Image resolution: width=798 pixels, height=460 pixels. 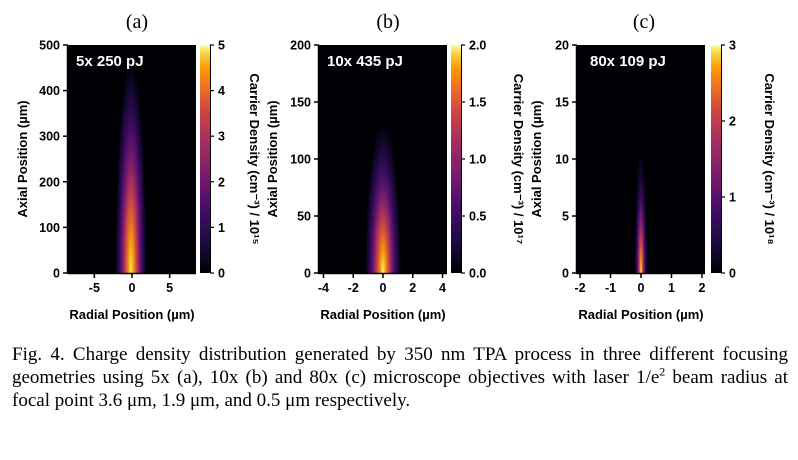 I want to click on panel-c-xtick-label: 1, so click(x=671, y=288).